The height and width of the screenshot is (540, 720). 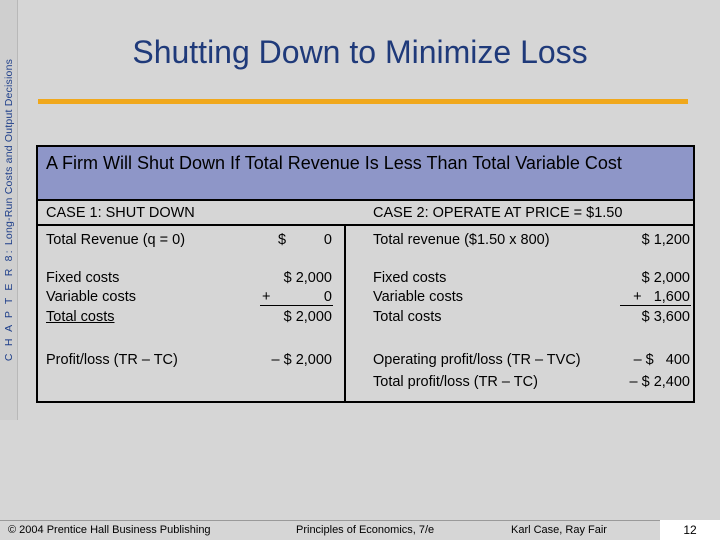 What do you see at coordinates (363, 101) in the screenshot?
I see `title-rule` at bounding box center [363, 101].